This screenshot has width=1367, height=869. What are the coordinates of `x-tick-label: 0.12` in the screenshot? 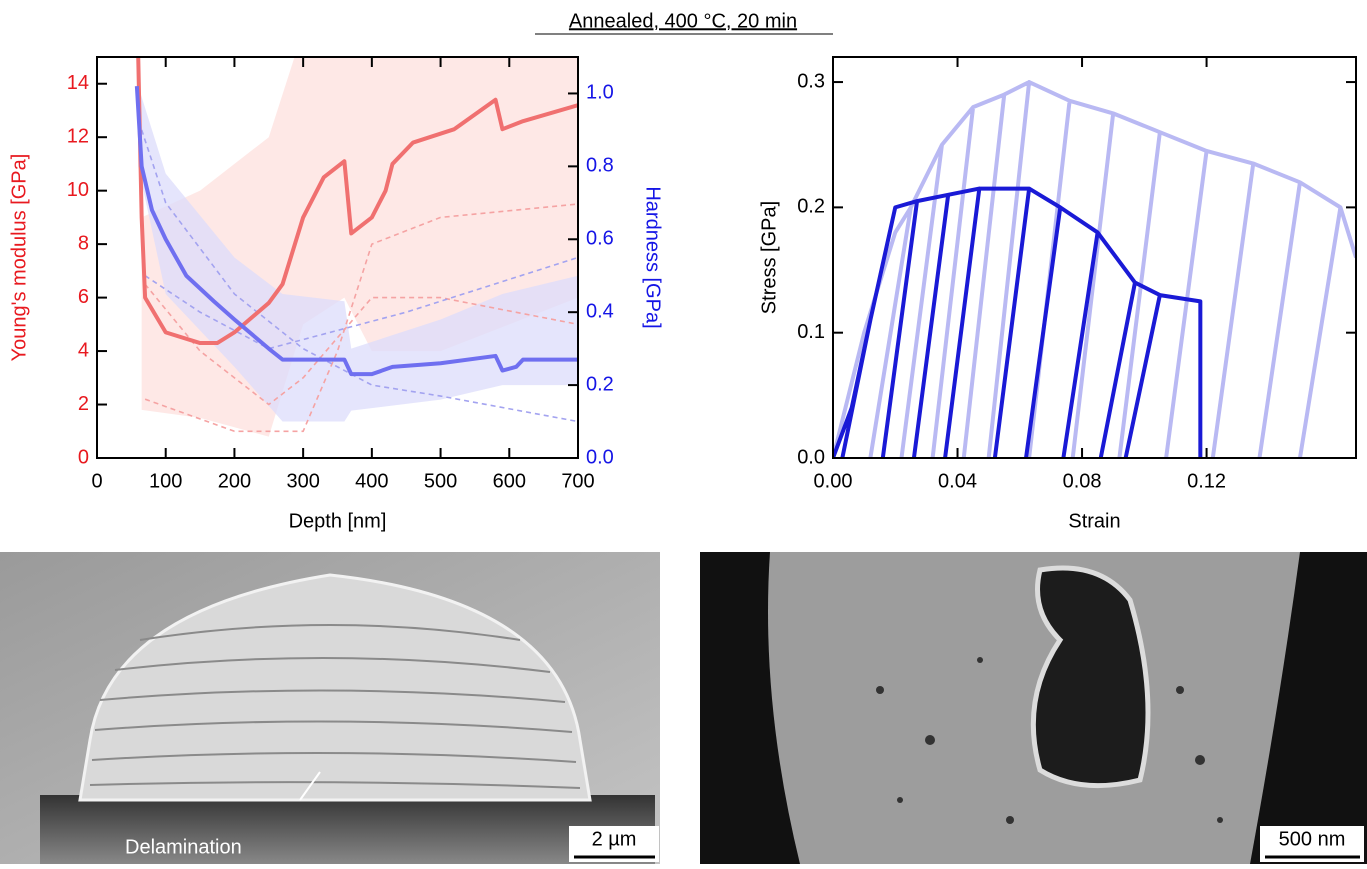 It's located at (1206, 481).